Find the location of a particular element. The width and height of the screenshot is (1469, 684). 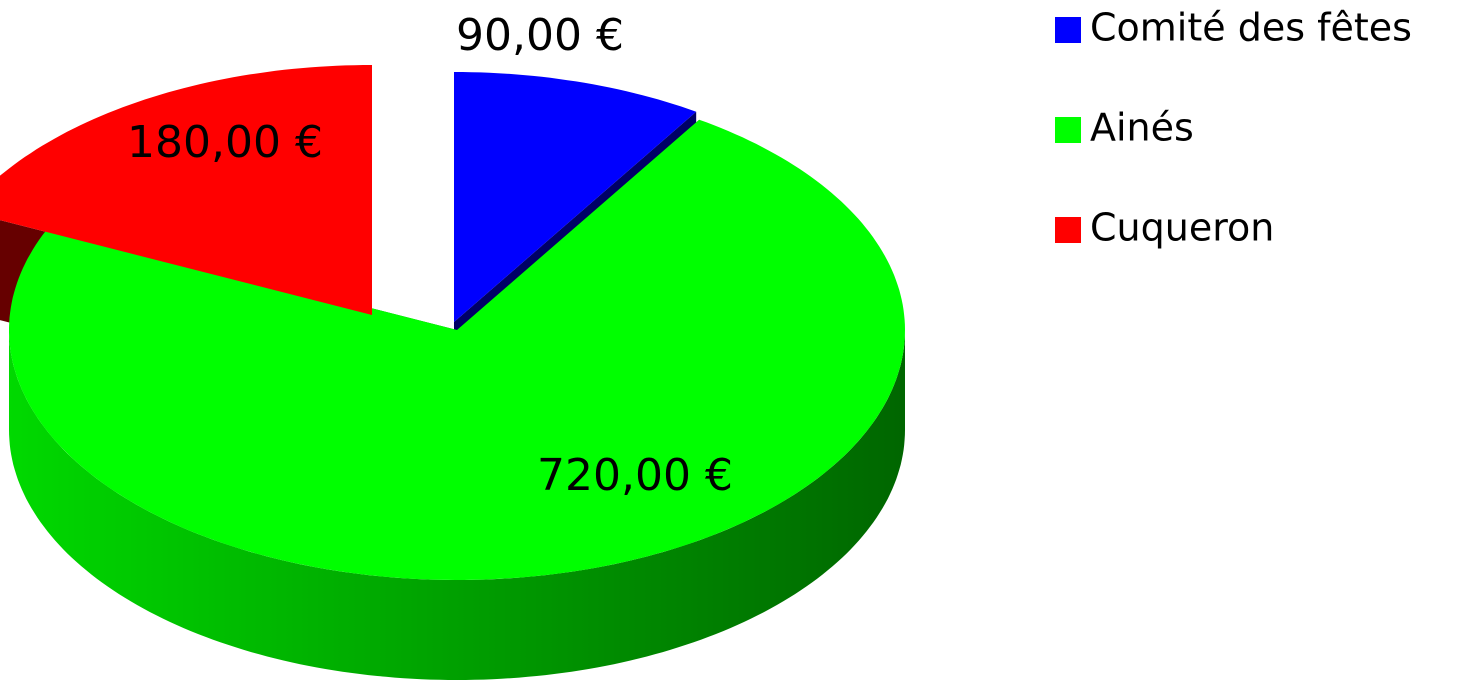

legend-label: Ainés is located at coordinates (1142, 128).